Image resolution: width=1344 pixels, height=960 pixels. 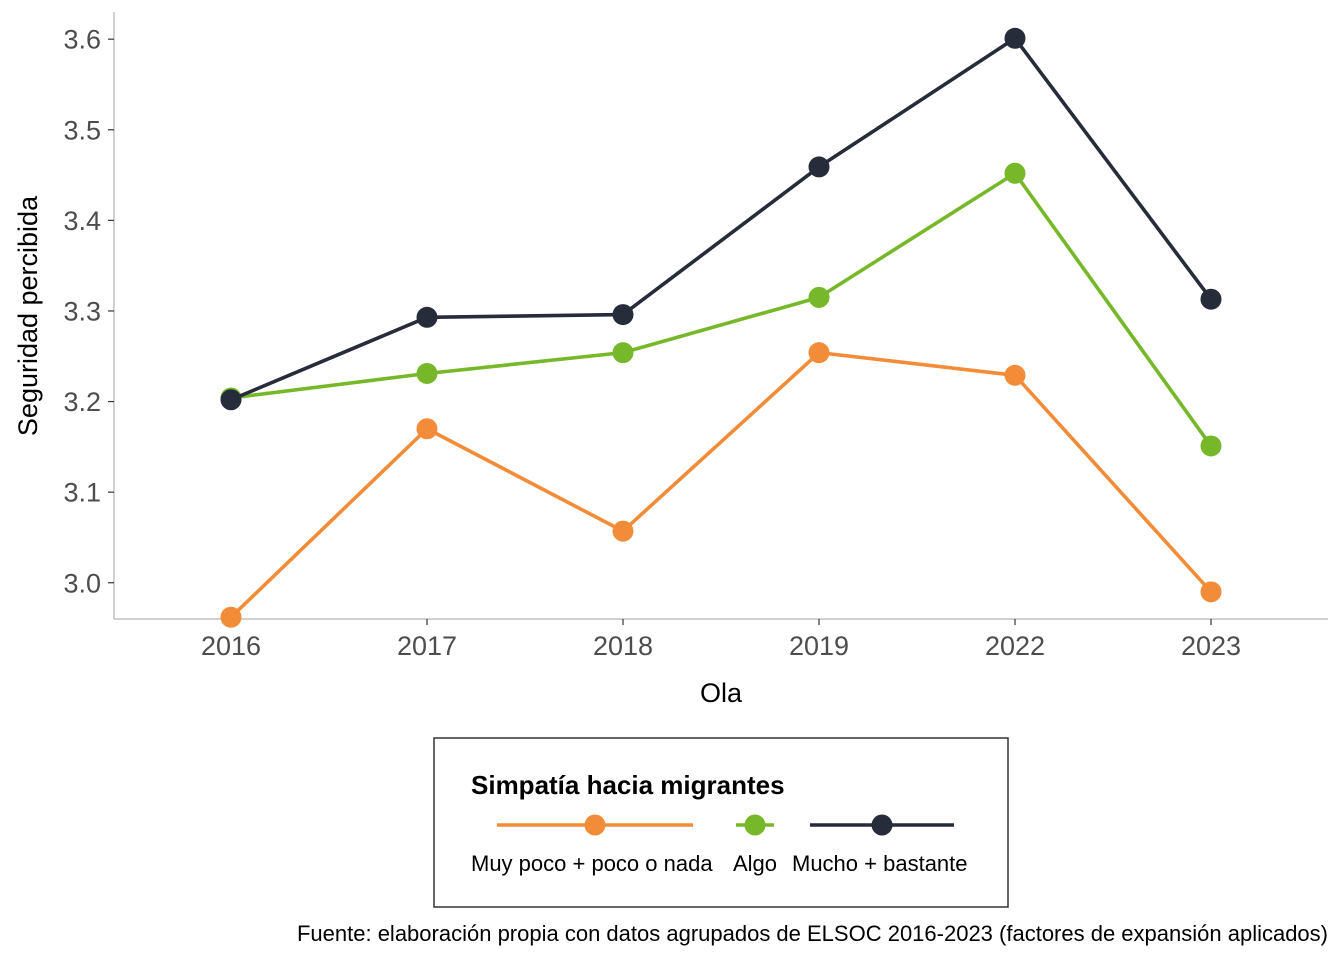 What do you see at coordinates (427, 646) in the screenshot?
I see `x-tick-label: 2017` at bounding box center [427, 646].